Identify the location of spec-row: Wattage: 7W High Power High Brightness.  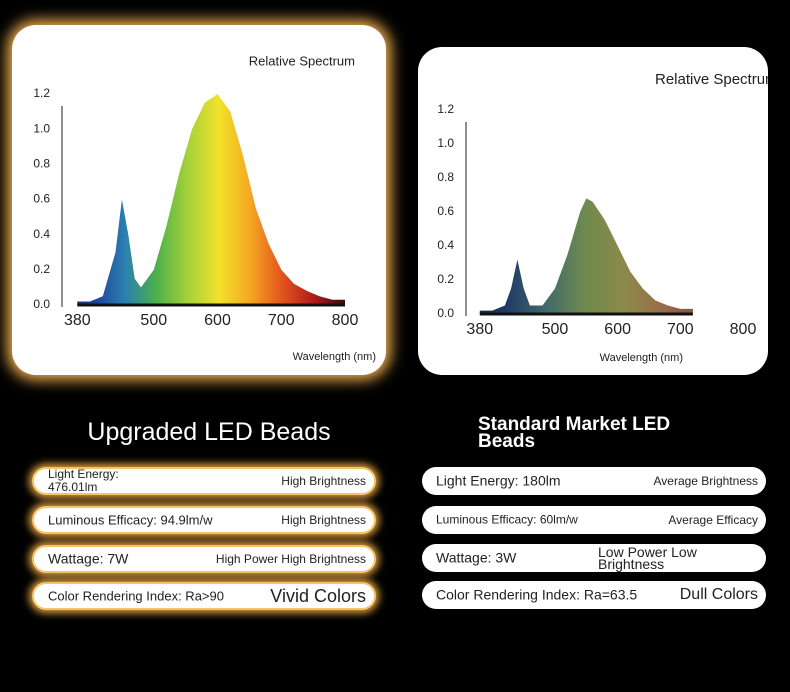
(204, 559).